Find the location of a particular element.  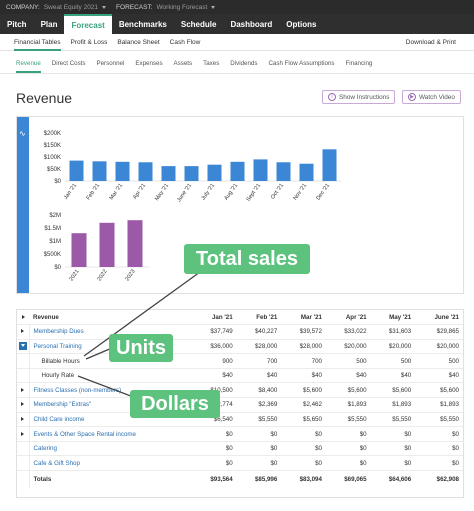

company-select: Sweat Equity 2021 is located at coordinates (71, 7).